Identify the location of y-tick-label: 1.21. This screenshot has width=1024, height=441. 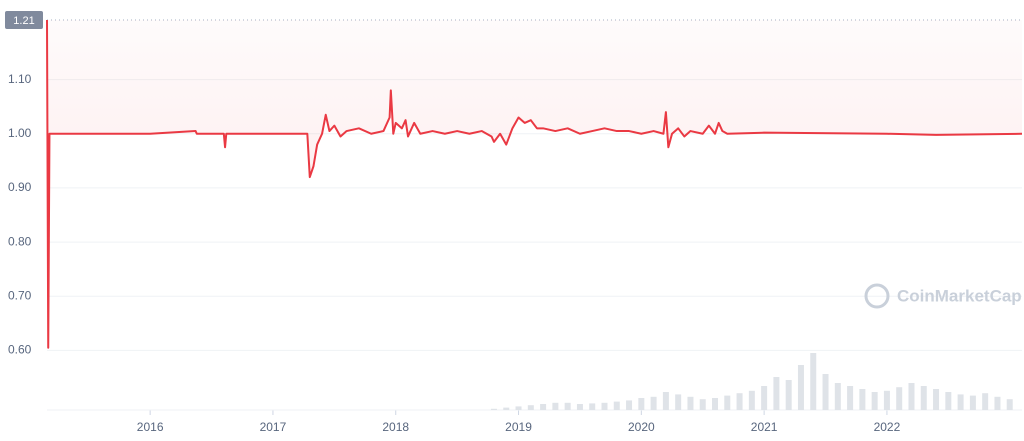
(23, 21).